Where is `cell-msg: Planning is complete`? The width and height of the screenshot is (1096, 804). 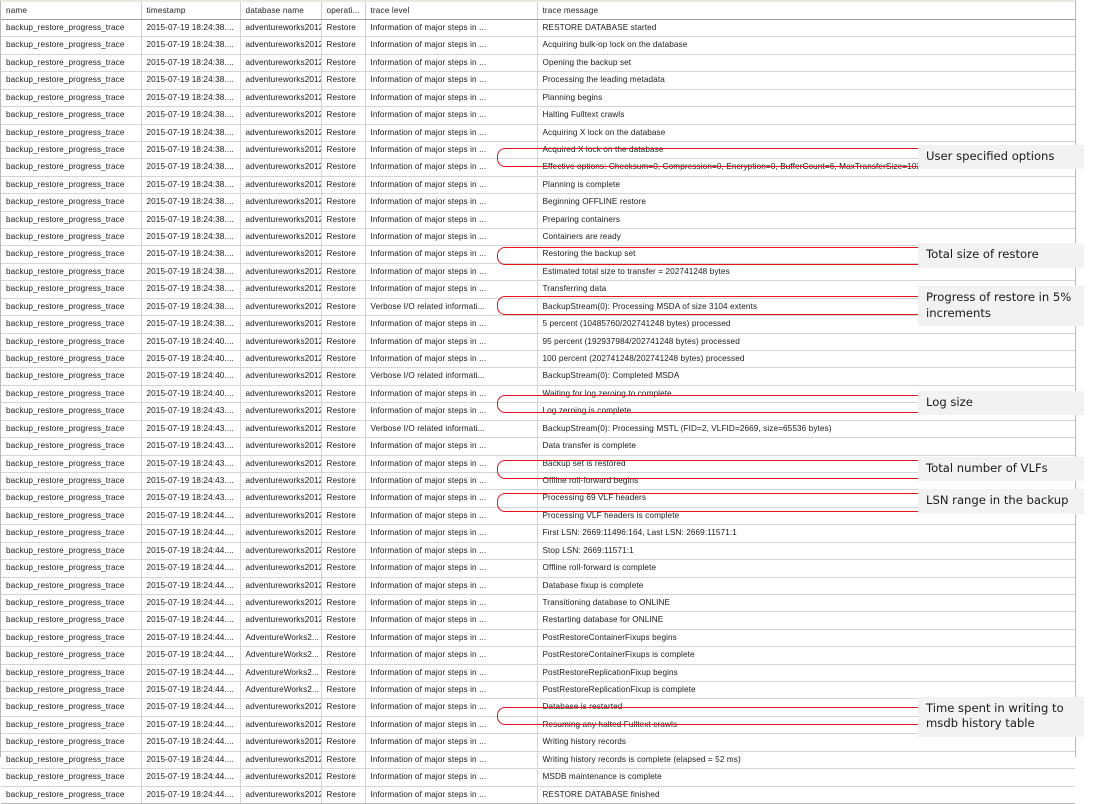
cell-msg: Planning is complete is located at coordinates (806, 185).